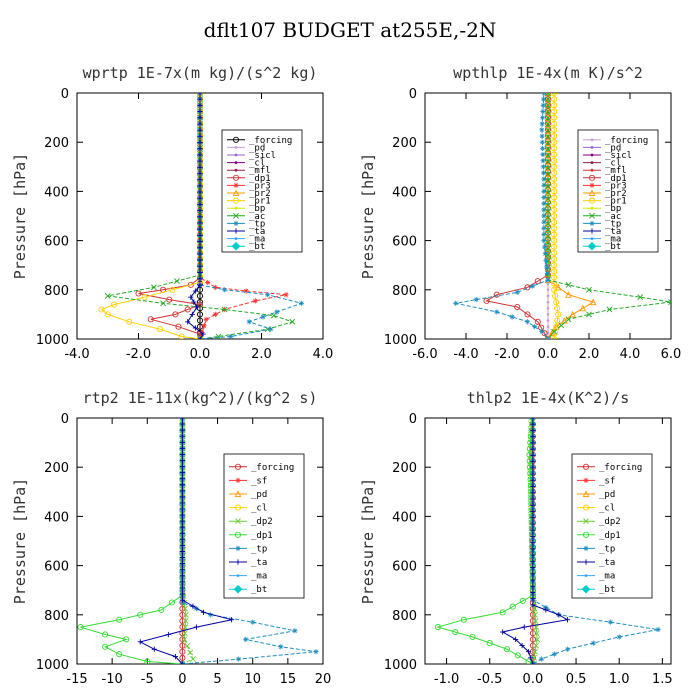 This screenshot has height=700, width=700. Describe the element at coordinates (607, 563) in the screenshot. I see `legend-entry-ta-label: _ta` at that location.